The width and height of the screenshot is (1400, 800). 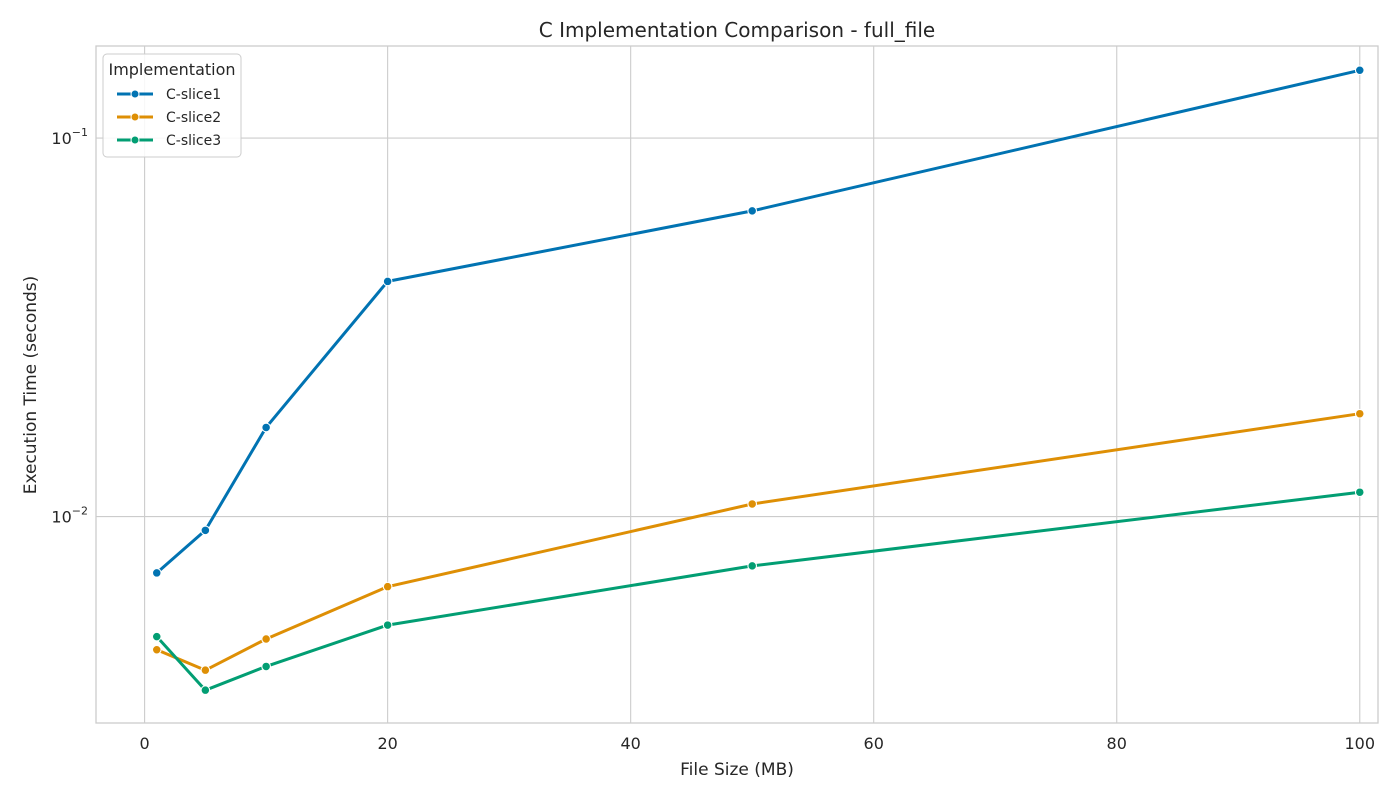 I want to click on legend-label: C-slice3, so click(x=193, y=141).